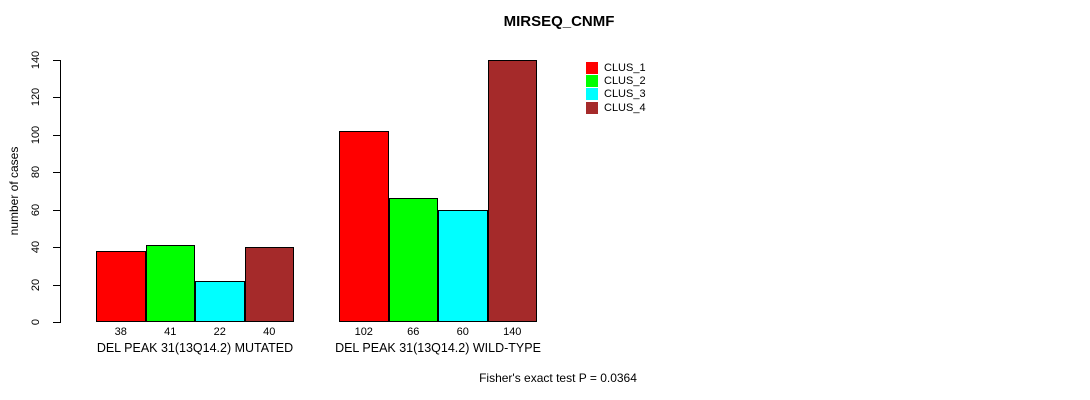 The image size is (1090, 400). Describe the element at coordinates (195, 348) in the screenshot. I see `x-axis-group-label: DEL PEAK 31(13Q14.2) MUTATED` at that location.